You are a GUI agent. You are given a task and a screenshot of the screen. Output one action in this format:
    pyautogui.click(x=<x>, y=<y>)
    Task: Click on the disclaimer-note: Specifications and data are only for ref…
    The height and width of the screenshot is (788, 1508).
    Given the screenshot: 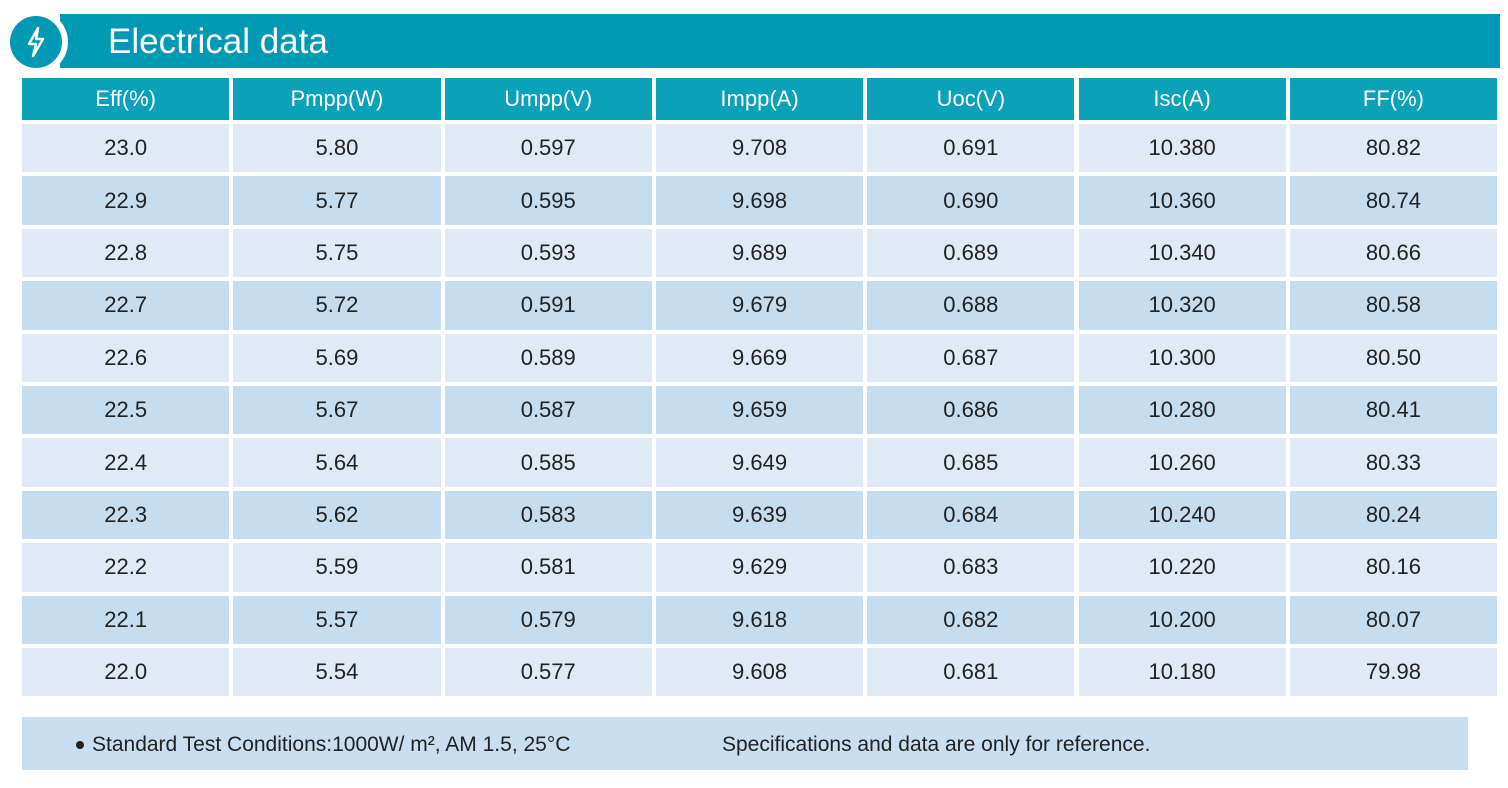 What is the action you would take?
    pyautogui.click(x=936, y=744)
    